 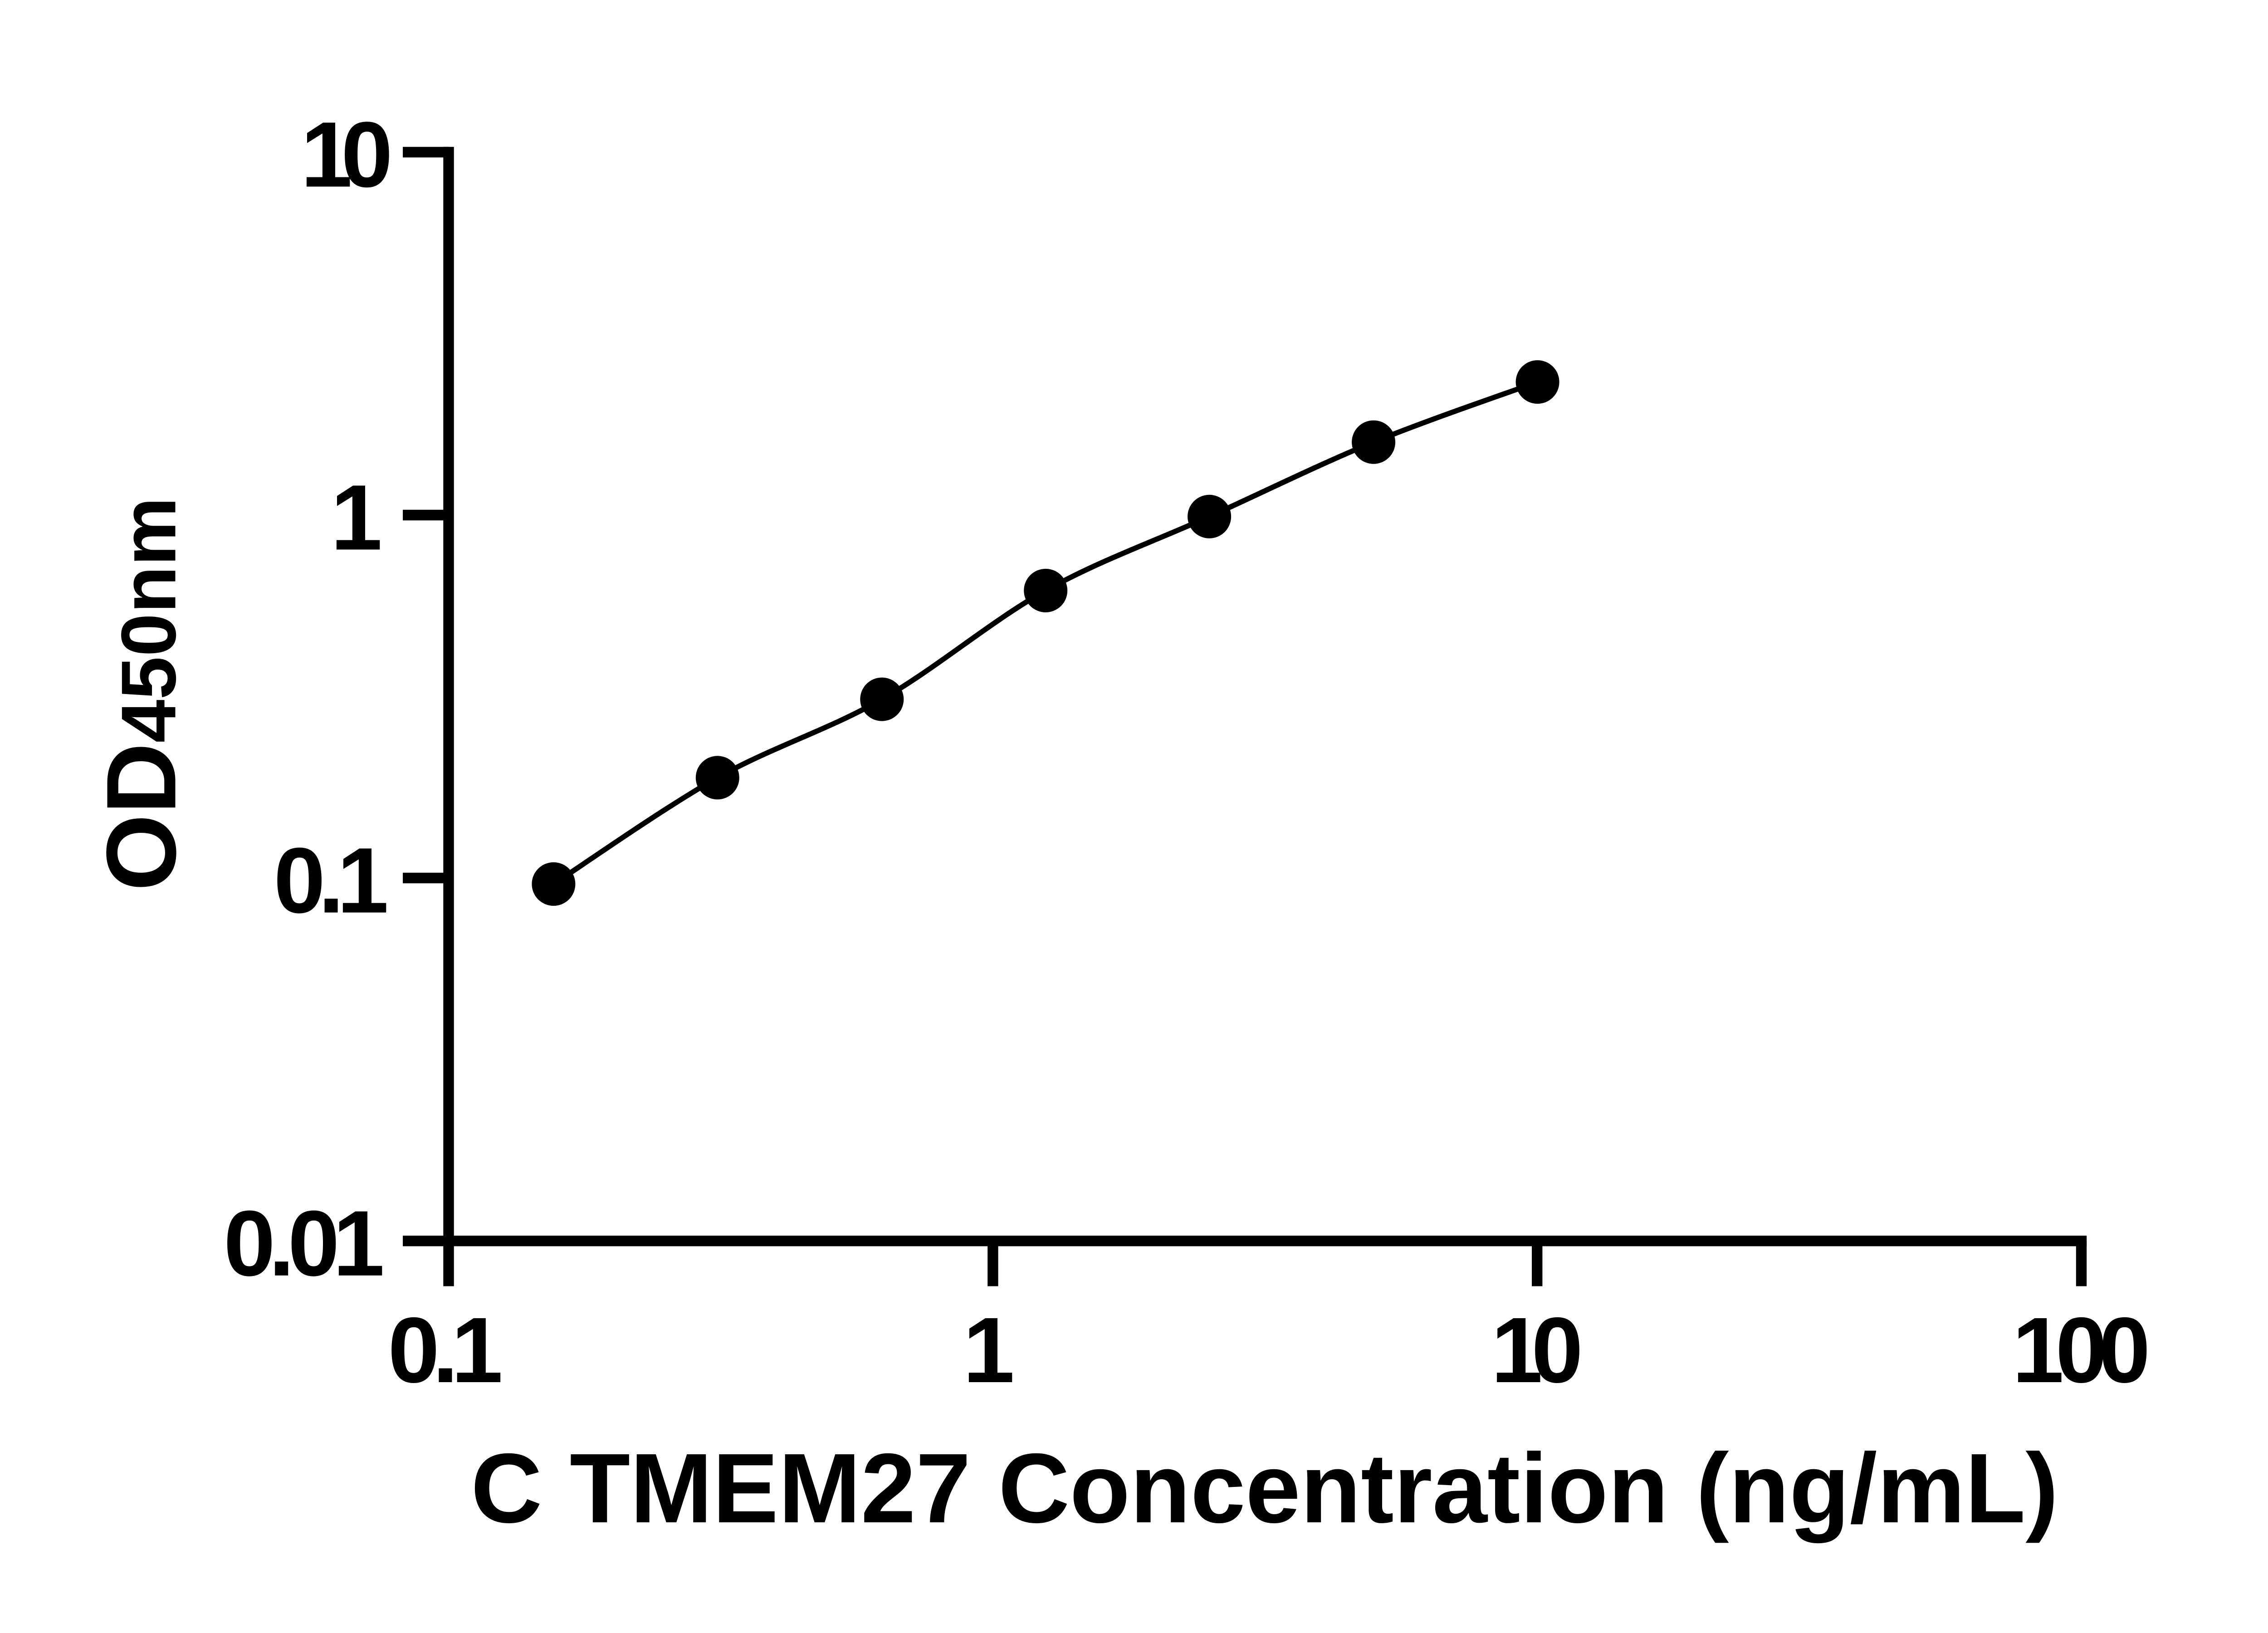 What do you see at coordinates (2081, 1350) in the screenshot?
I see `svg-text: 100` at bounding box center [2081, 1350].